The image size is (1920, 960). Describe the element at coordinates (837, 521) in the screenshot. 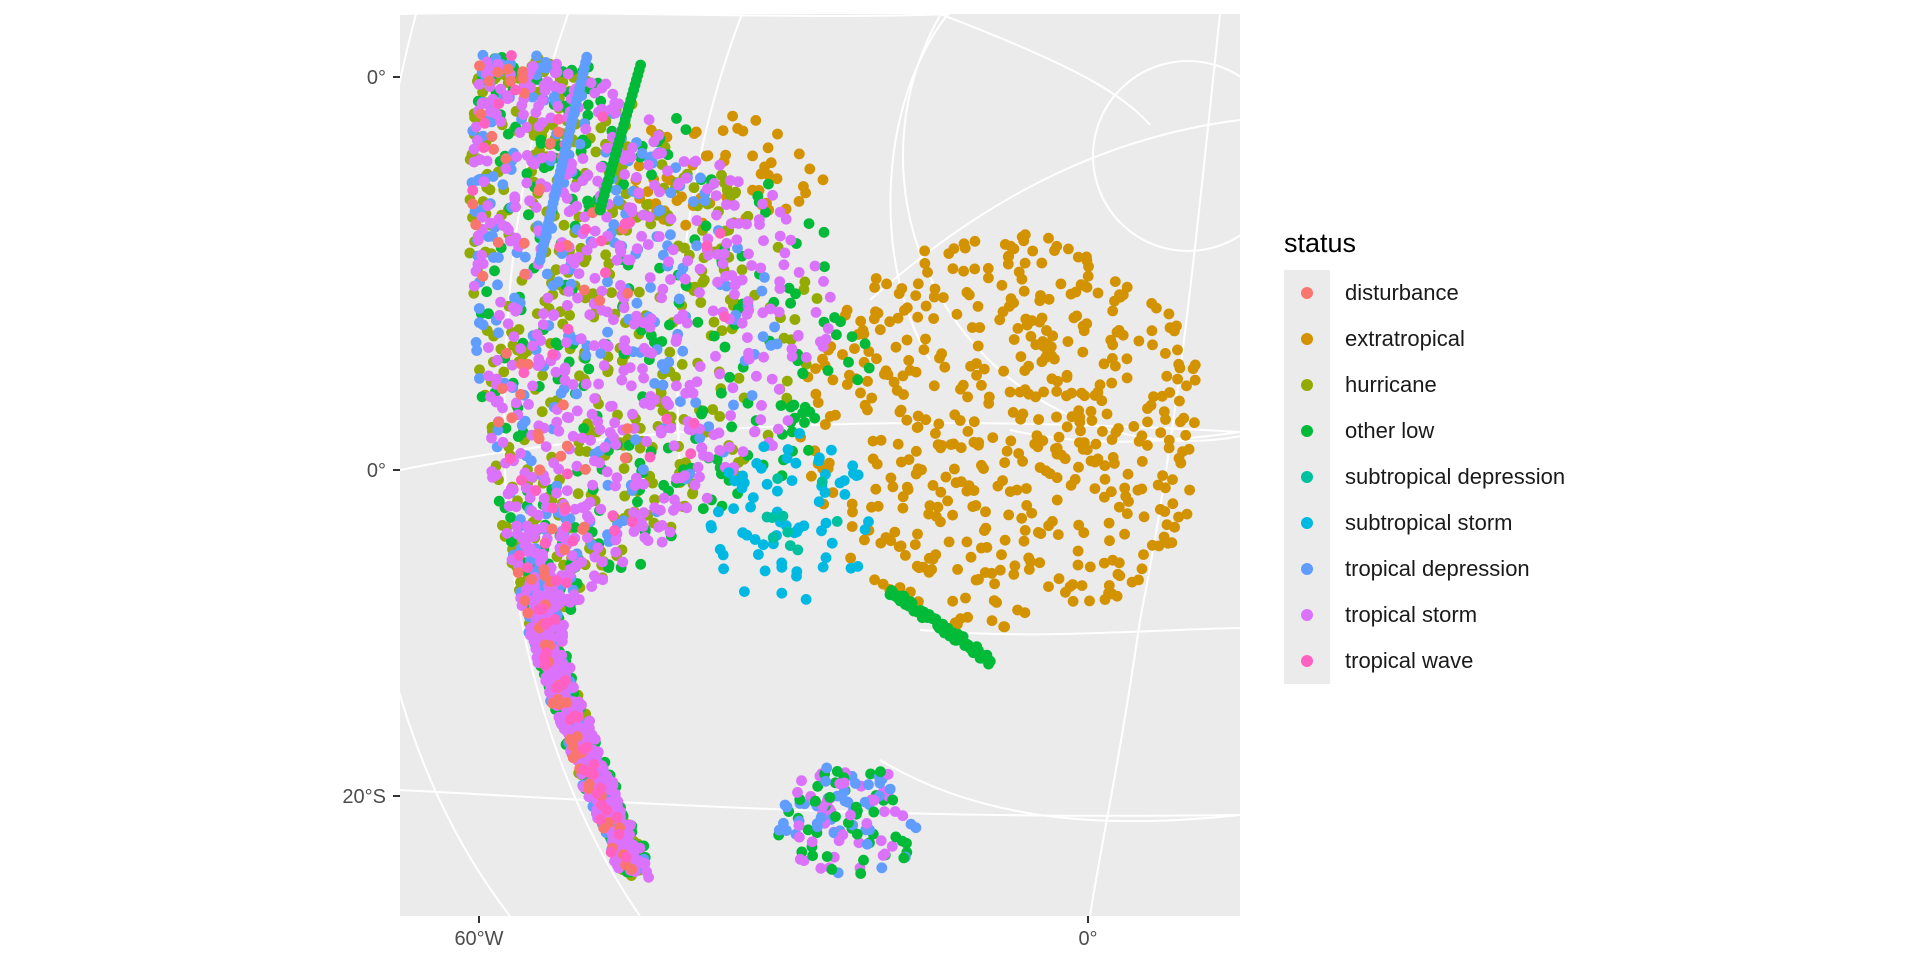

I see `point-subtropical-depression` at that location.